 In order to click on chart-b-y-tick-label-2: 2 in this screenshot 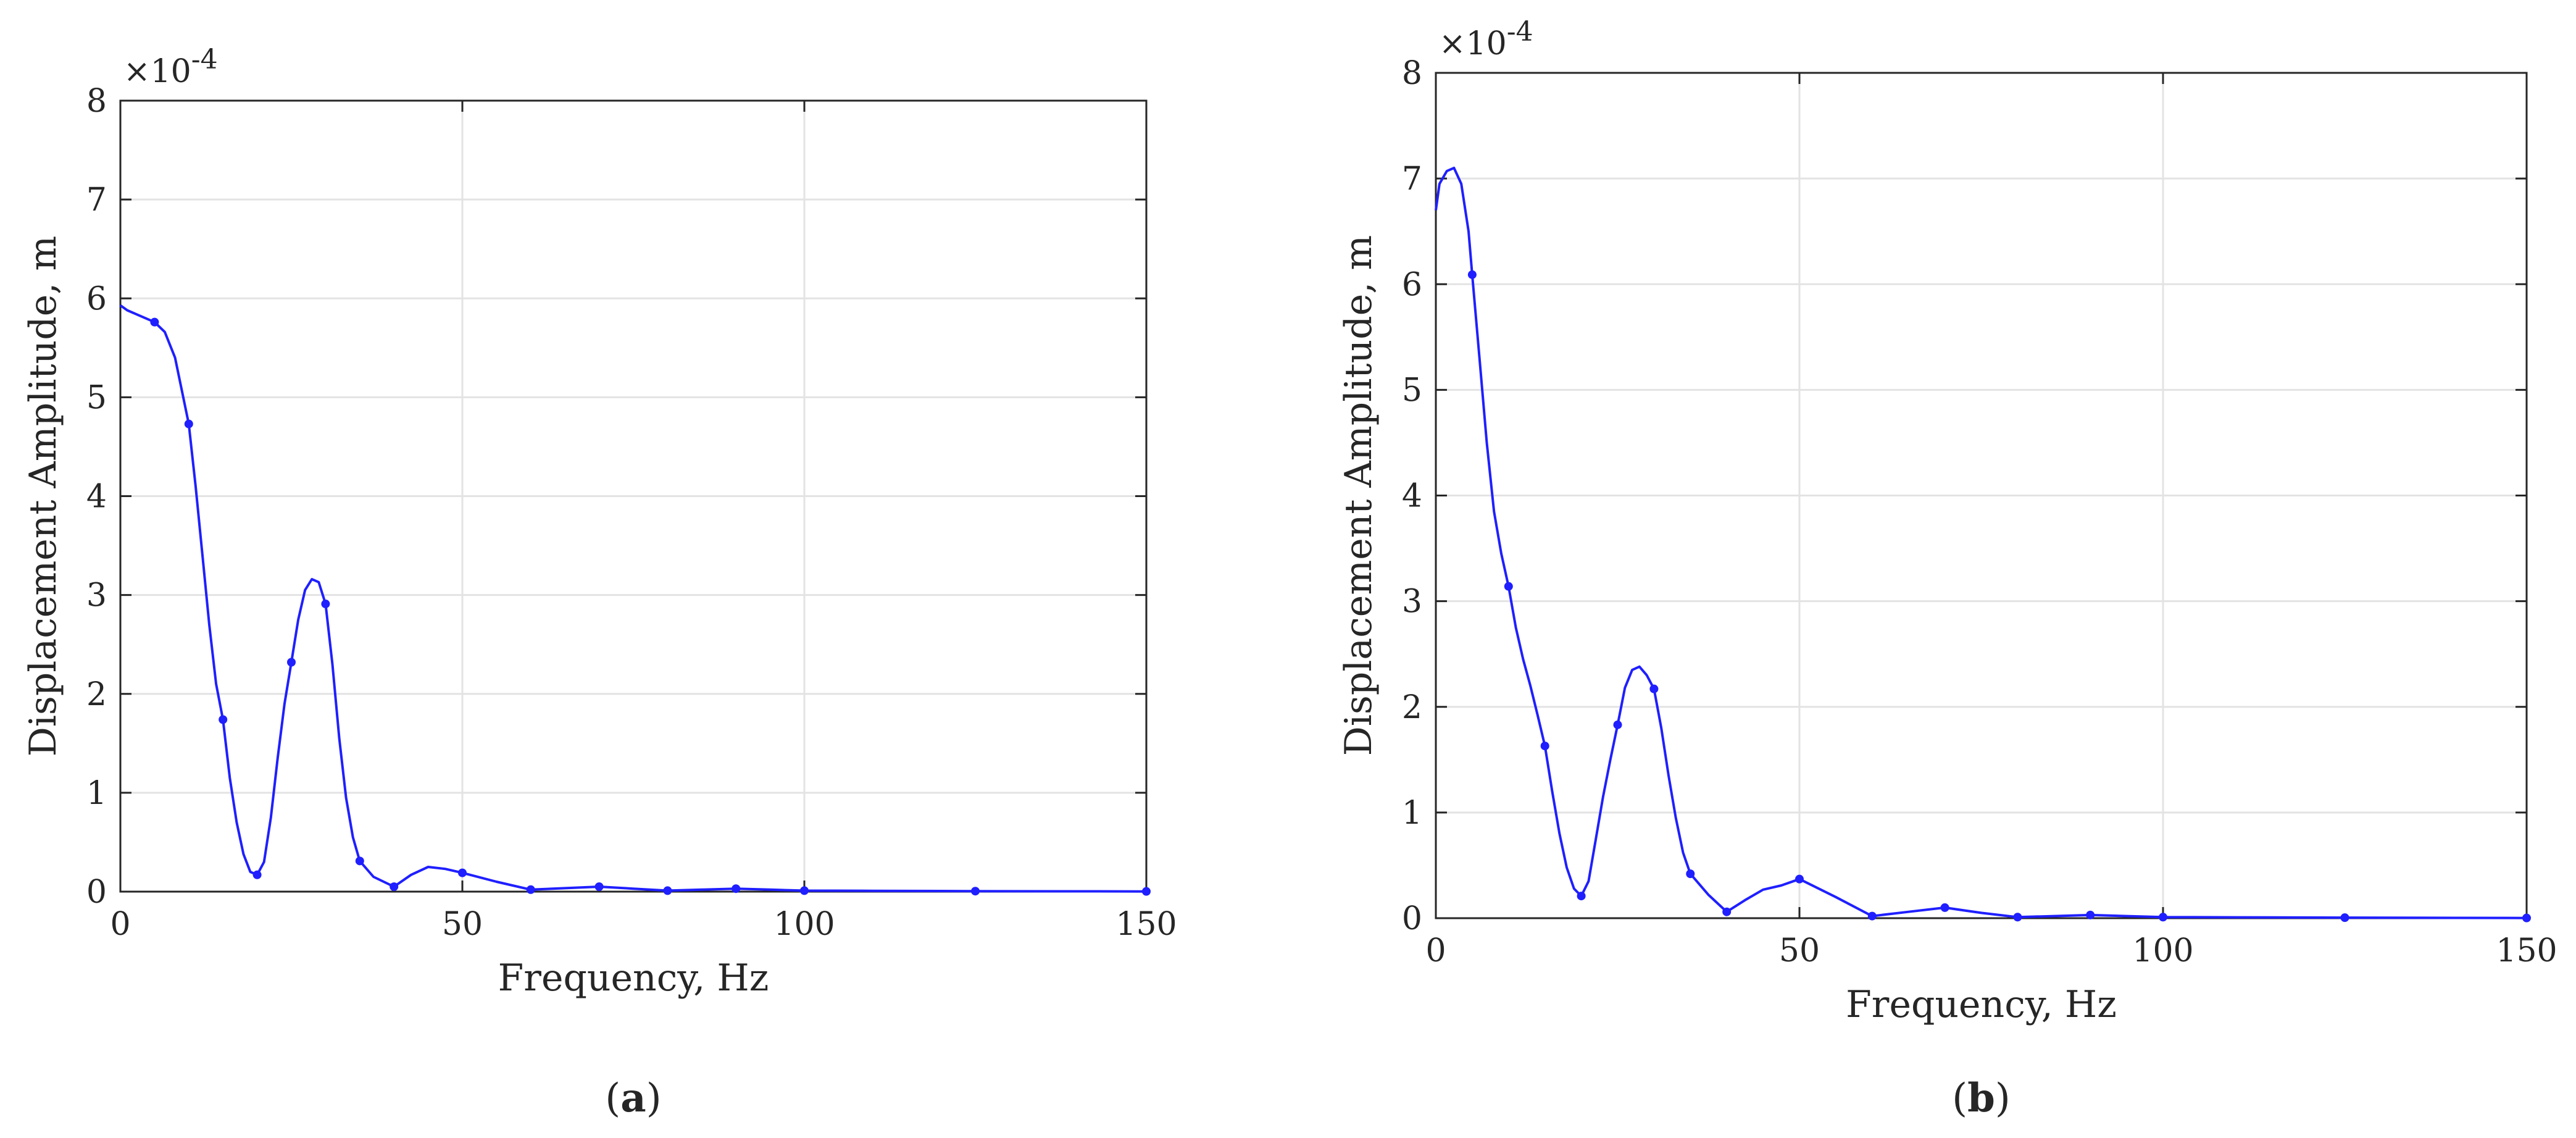, I will do `click(1412, 707)`.